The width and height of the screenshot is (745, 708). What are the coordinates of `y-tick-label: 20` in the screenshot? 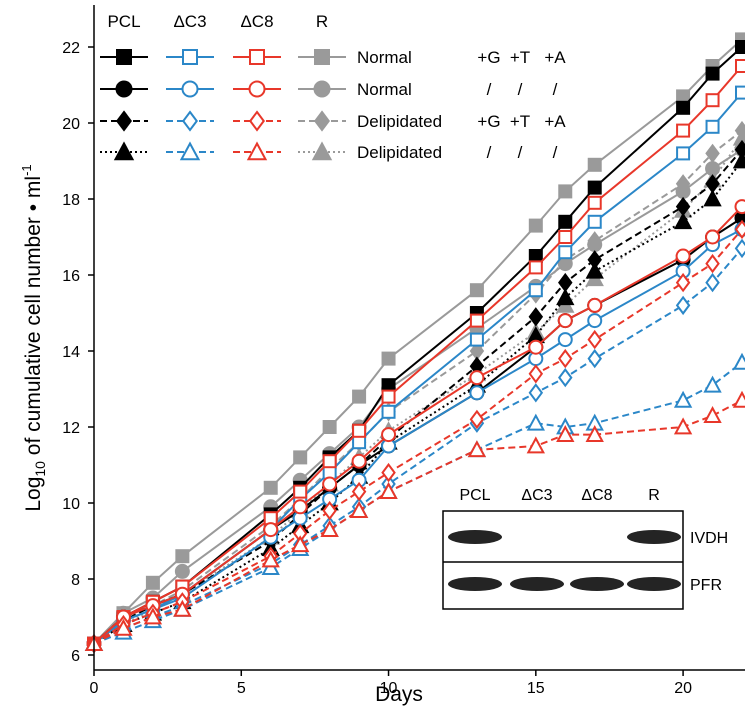 It's located at (71, 124).